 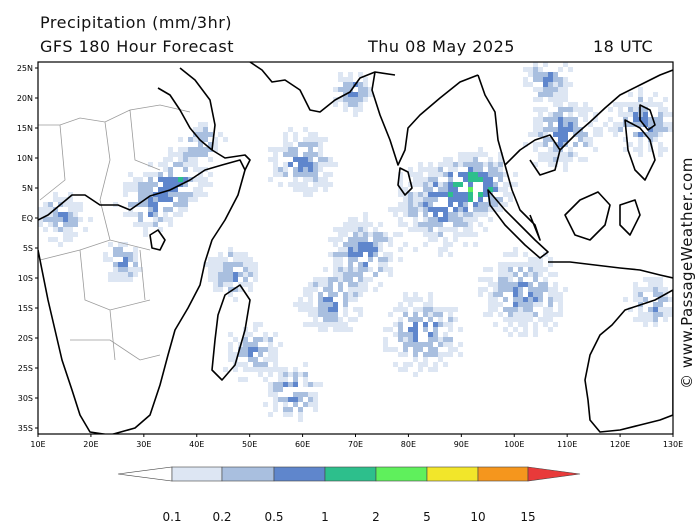 I want to click on lon-tick-label: 50E, so click(x=249, y=444).